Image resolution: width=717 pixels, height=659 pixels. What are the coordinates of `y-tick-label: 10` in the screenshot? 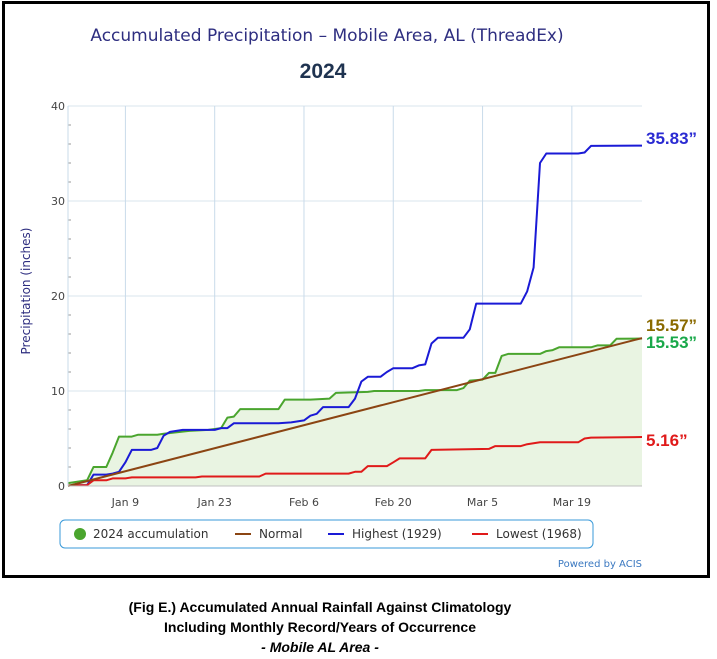 It's located at (58, 391).